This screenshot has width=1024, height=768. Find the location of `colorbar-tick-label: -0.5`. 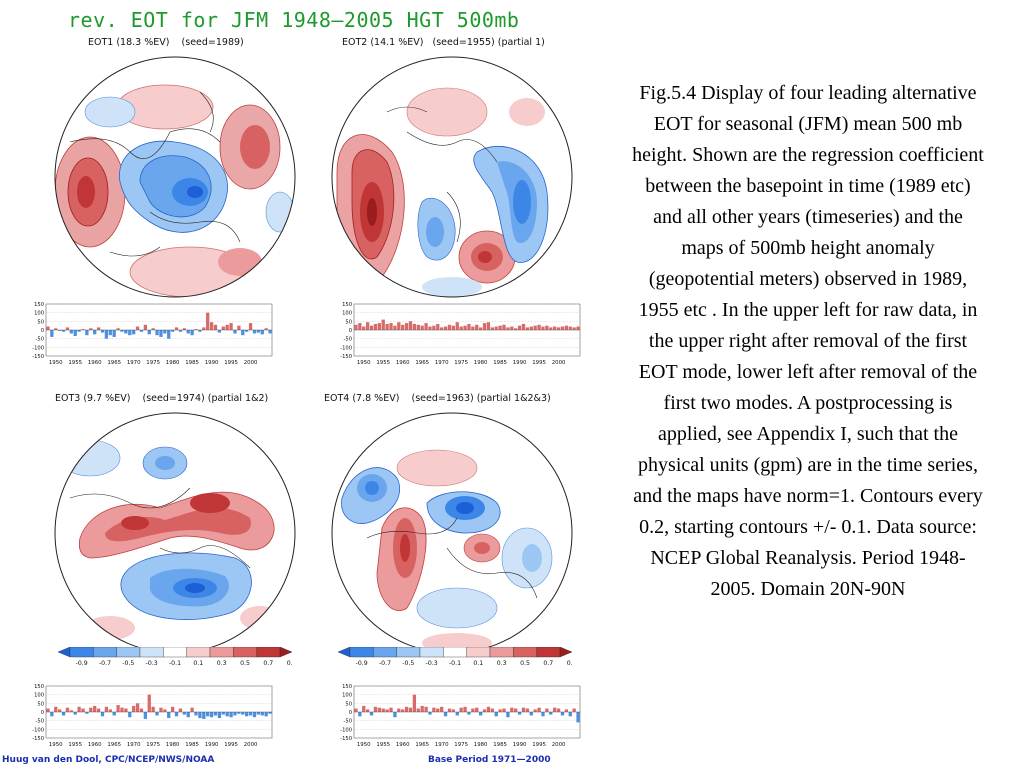

colorbar-tick-label: -0.5 is located at coordinates (128, 663).